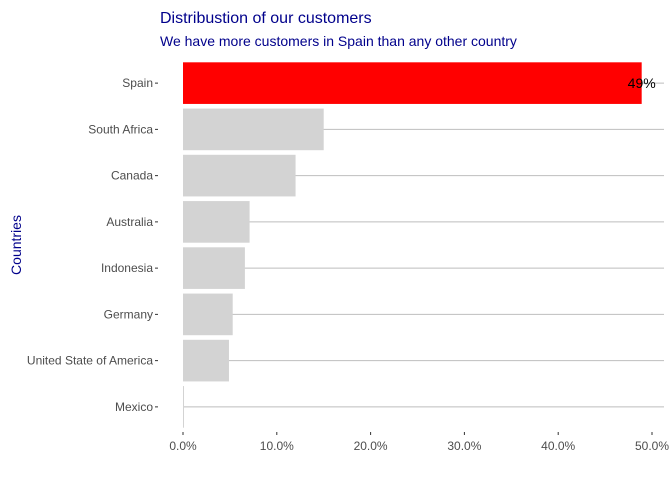 The height and width of the screenshot is (480, 672). I want to click on y-tick-label: South Africa, so click(120, 129).